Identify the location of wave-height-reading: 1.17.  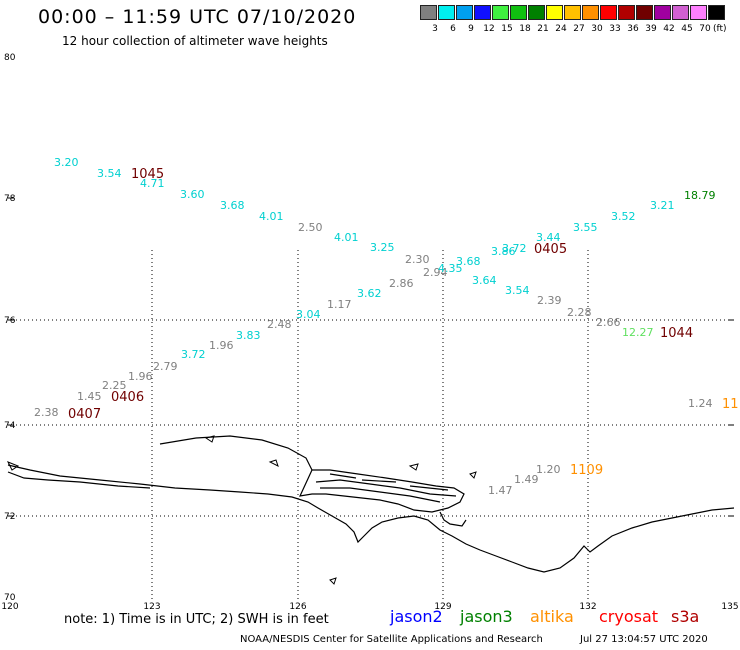
(339, 304).